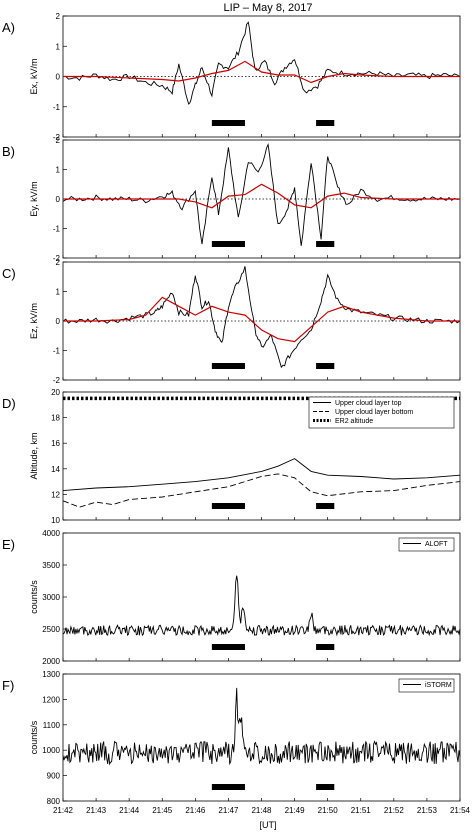  What do you see at coordinates (34, 321) in the screenshot?
I see `y-axis-label: Ez, kV/m` at bounding box center [34, 321].